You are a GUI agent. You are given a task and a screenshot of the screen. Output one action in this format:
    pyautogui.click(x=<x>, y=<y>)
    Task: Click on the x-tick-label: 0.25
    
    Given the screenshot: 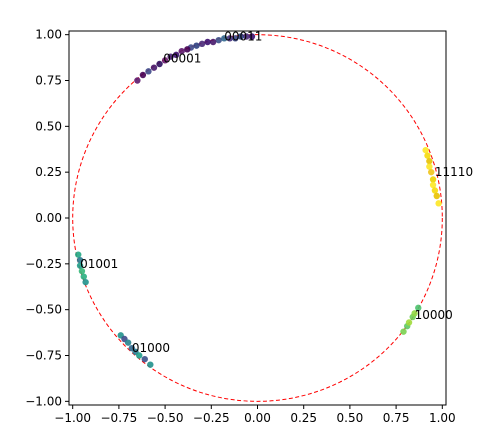 What is the action you would take?
    pyautogui.click(x=303, y=418)
    